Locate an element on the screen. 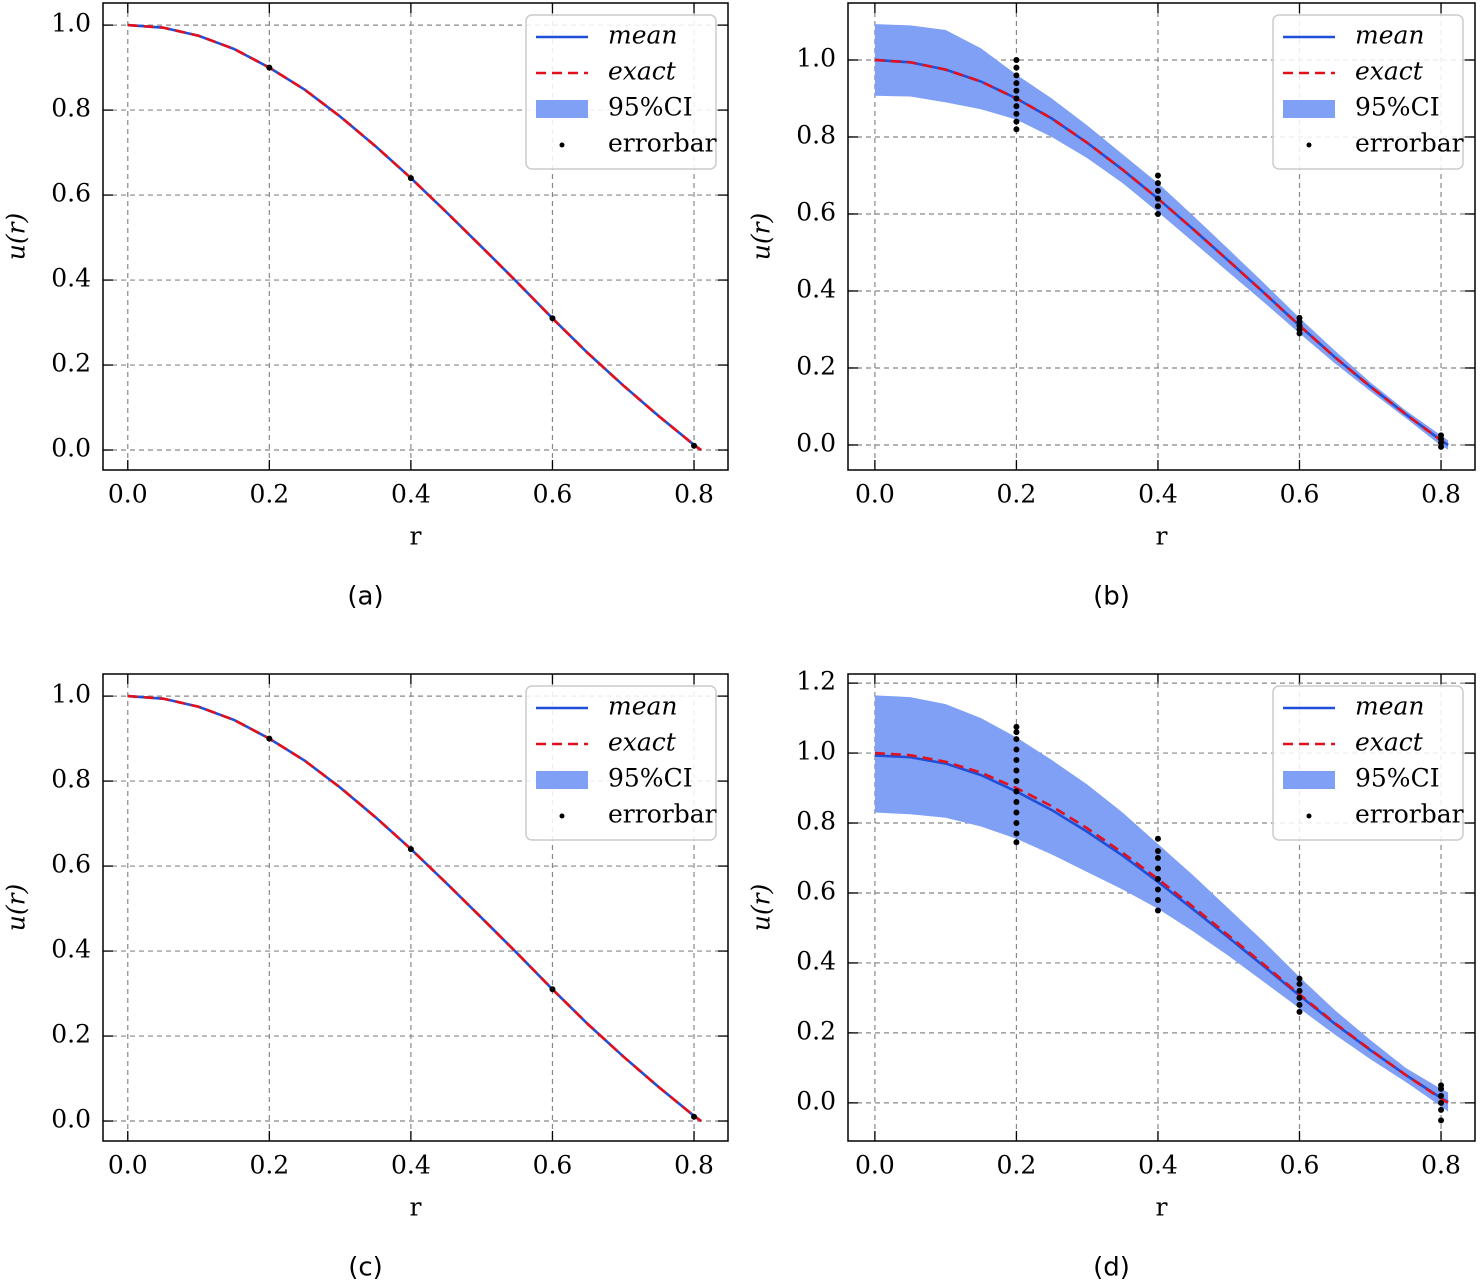 This screenshot has height=1287, width=1481. caption: (a) is located at coordinates (365, 597).